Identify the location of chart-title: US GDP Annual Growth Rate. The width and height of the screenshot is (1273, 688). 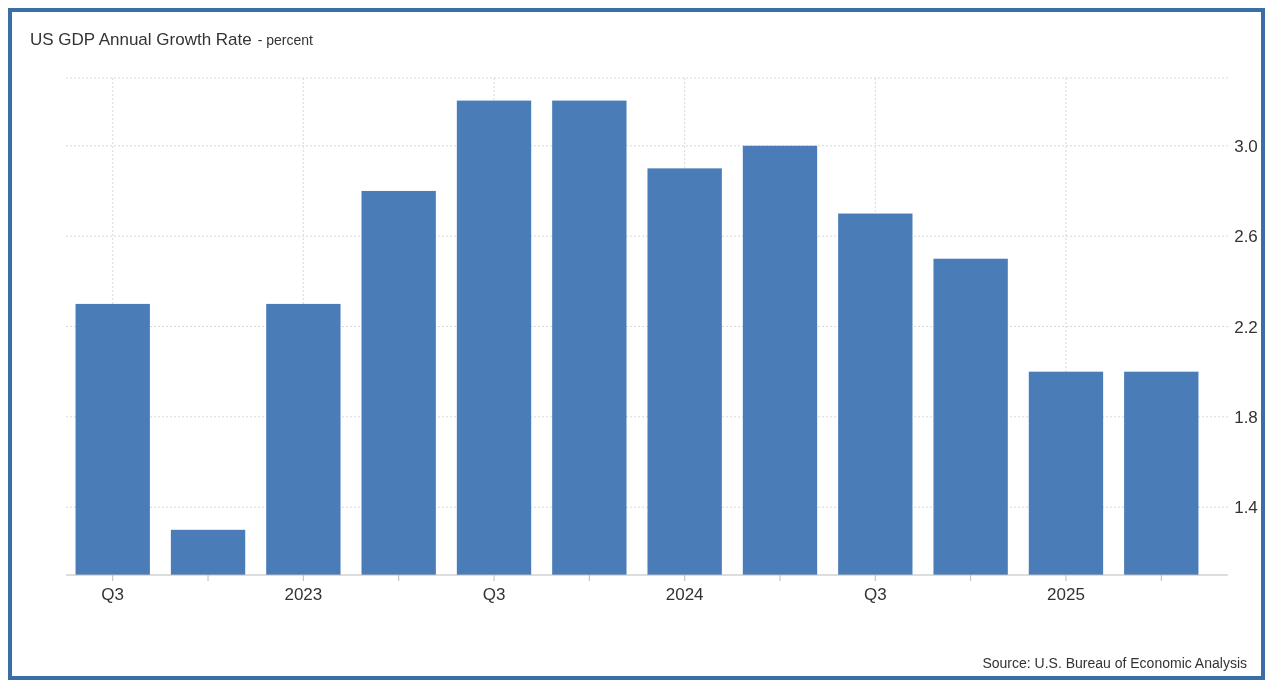
(141, 39).